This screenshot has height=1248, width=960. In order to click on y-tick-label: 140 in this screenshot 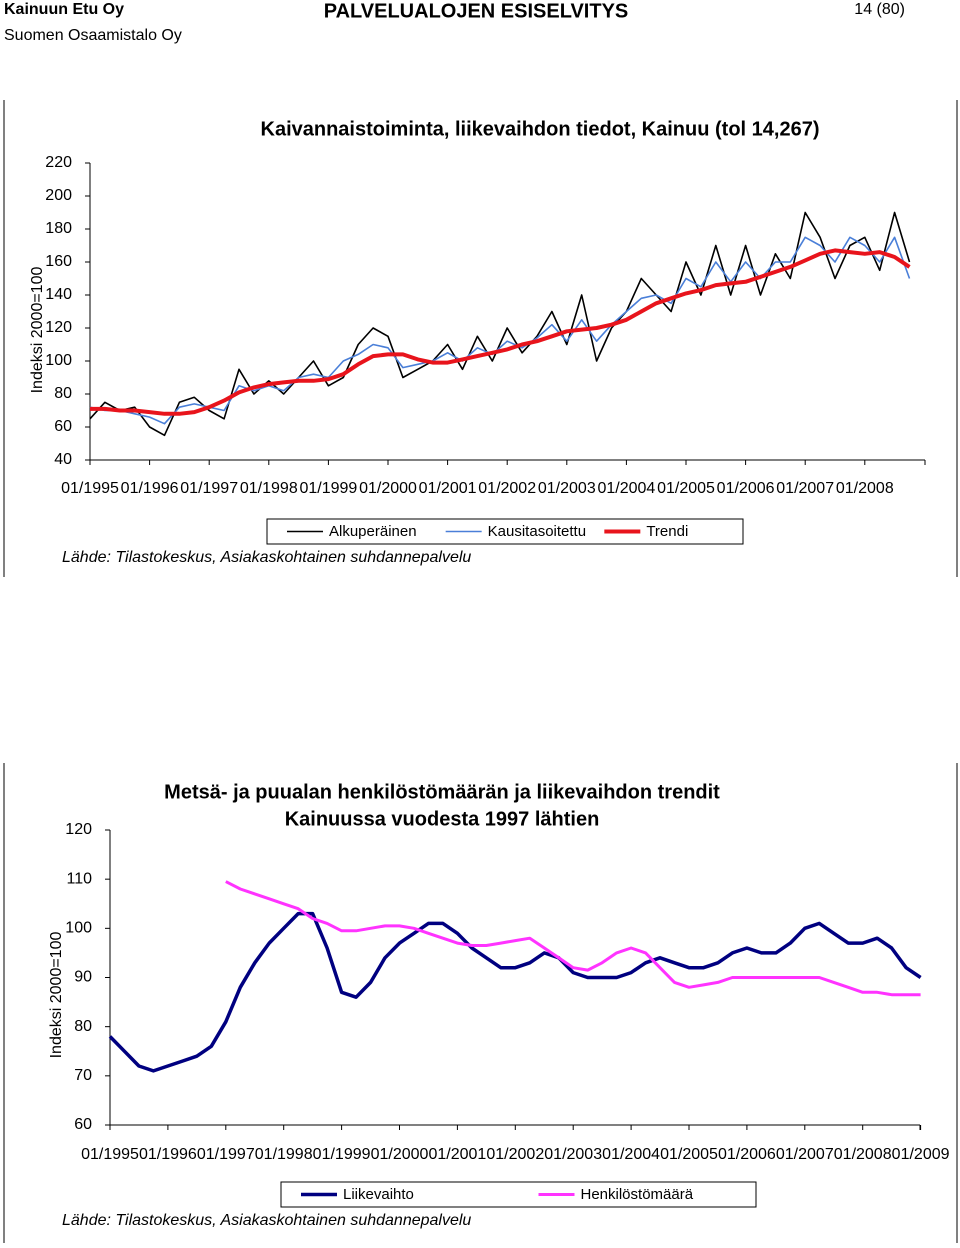, I will do `click(58, 294)`.